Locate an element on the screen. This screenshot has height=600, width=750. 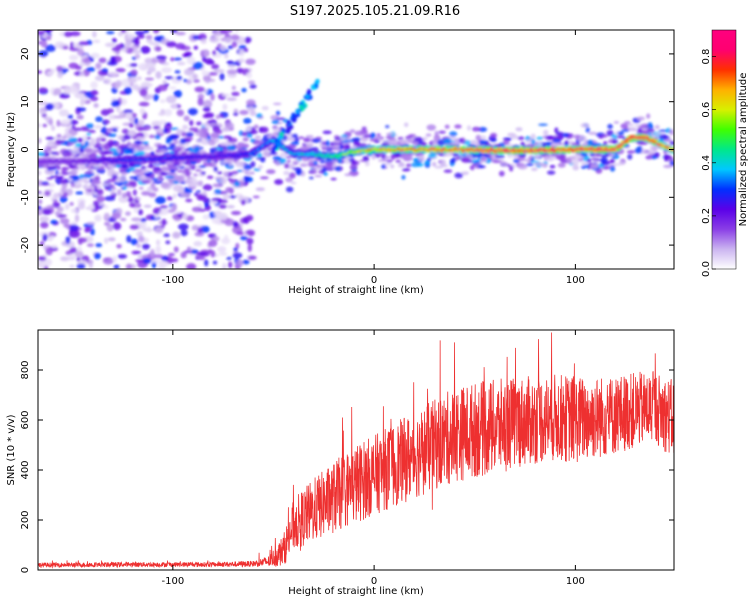
snr-x-axis-label: Height of straight line (km) is located at coordinates (356, 591).